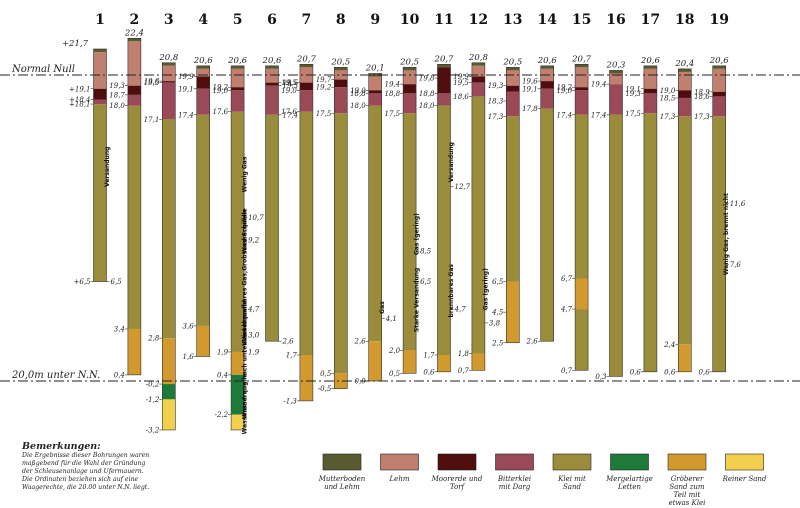 The image size is (800, 508). What do you see at coordinates (169, 20) in the screenshot?
I see `borehole-number: 3` at bounding box center [169, 20].